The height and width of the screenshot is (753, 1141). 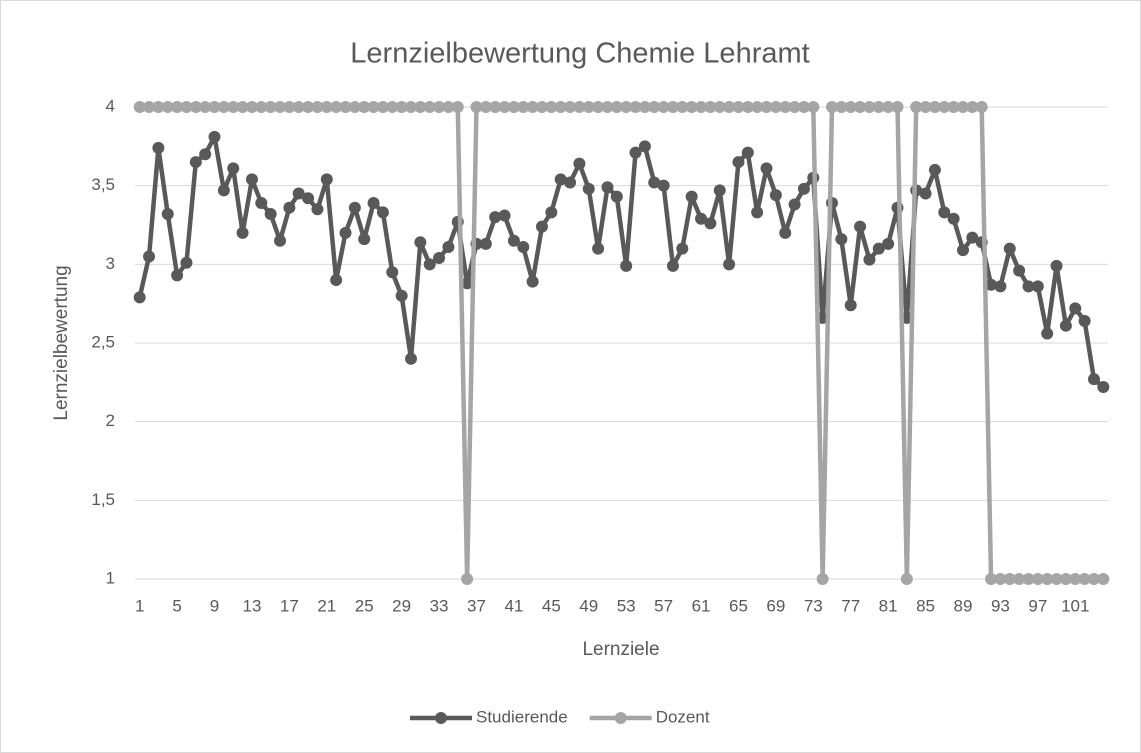 What do you see at coordinates (888, 605) in the screenshot?
I see `x-tick-label: 81` at bounding box center [888, 605].